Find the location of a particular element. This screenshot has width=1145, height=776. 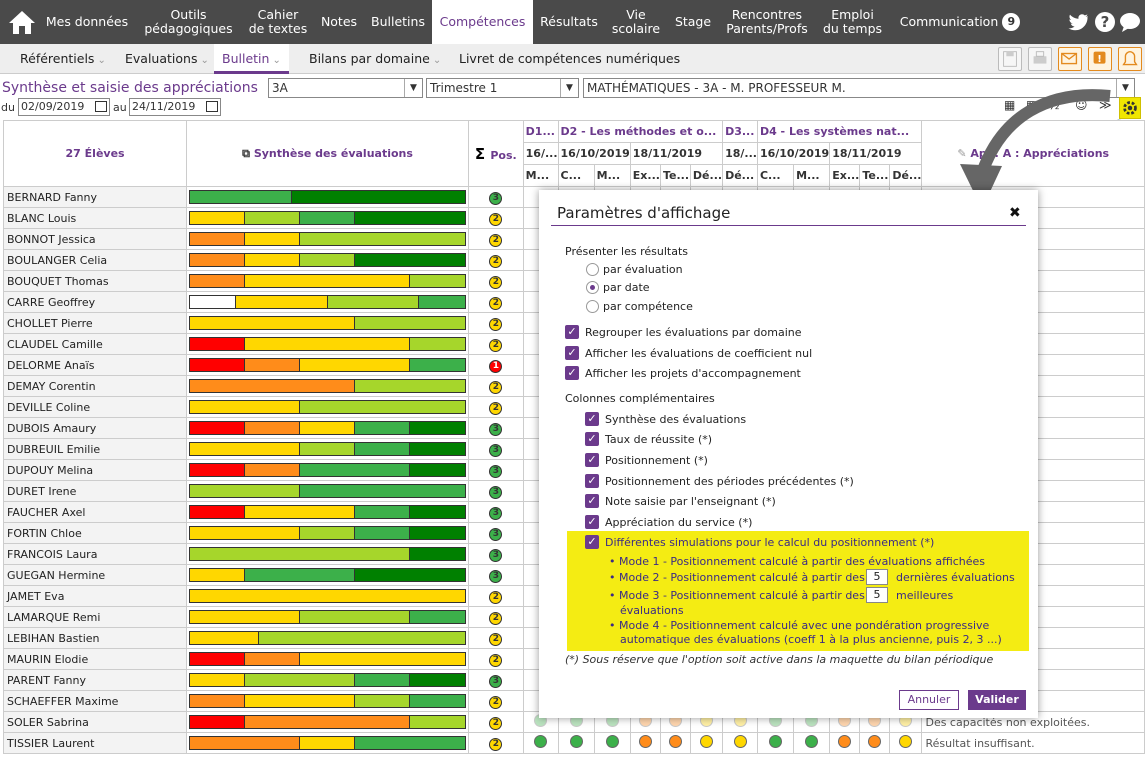

student-name: DEMAY Corentin is located at coordinates (95, 386).